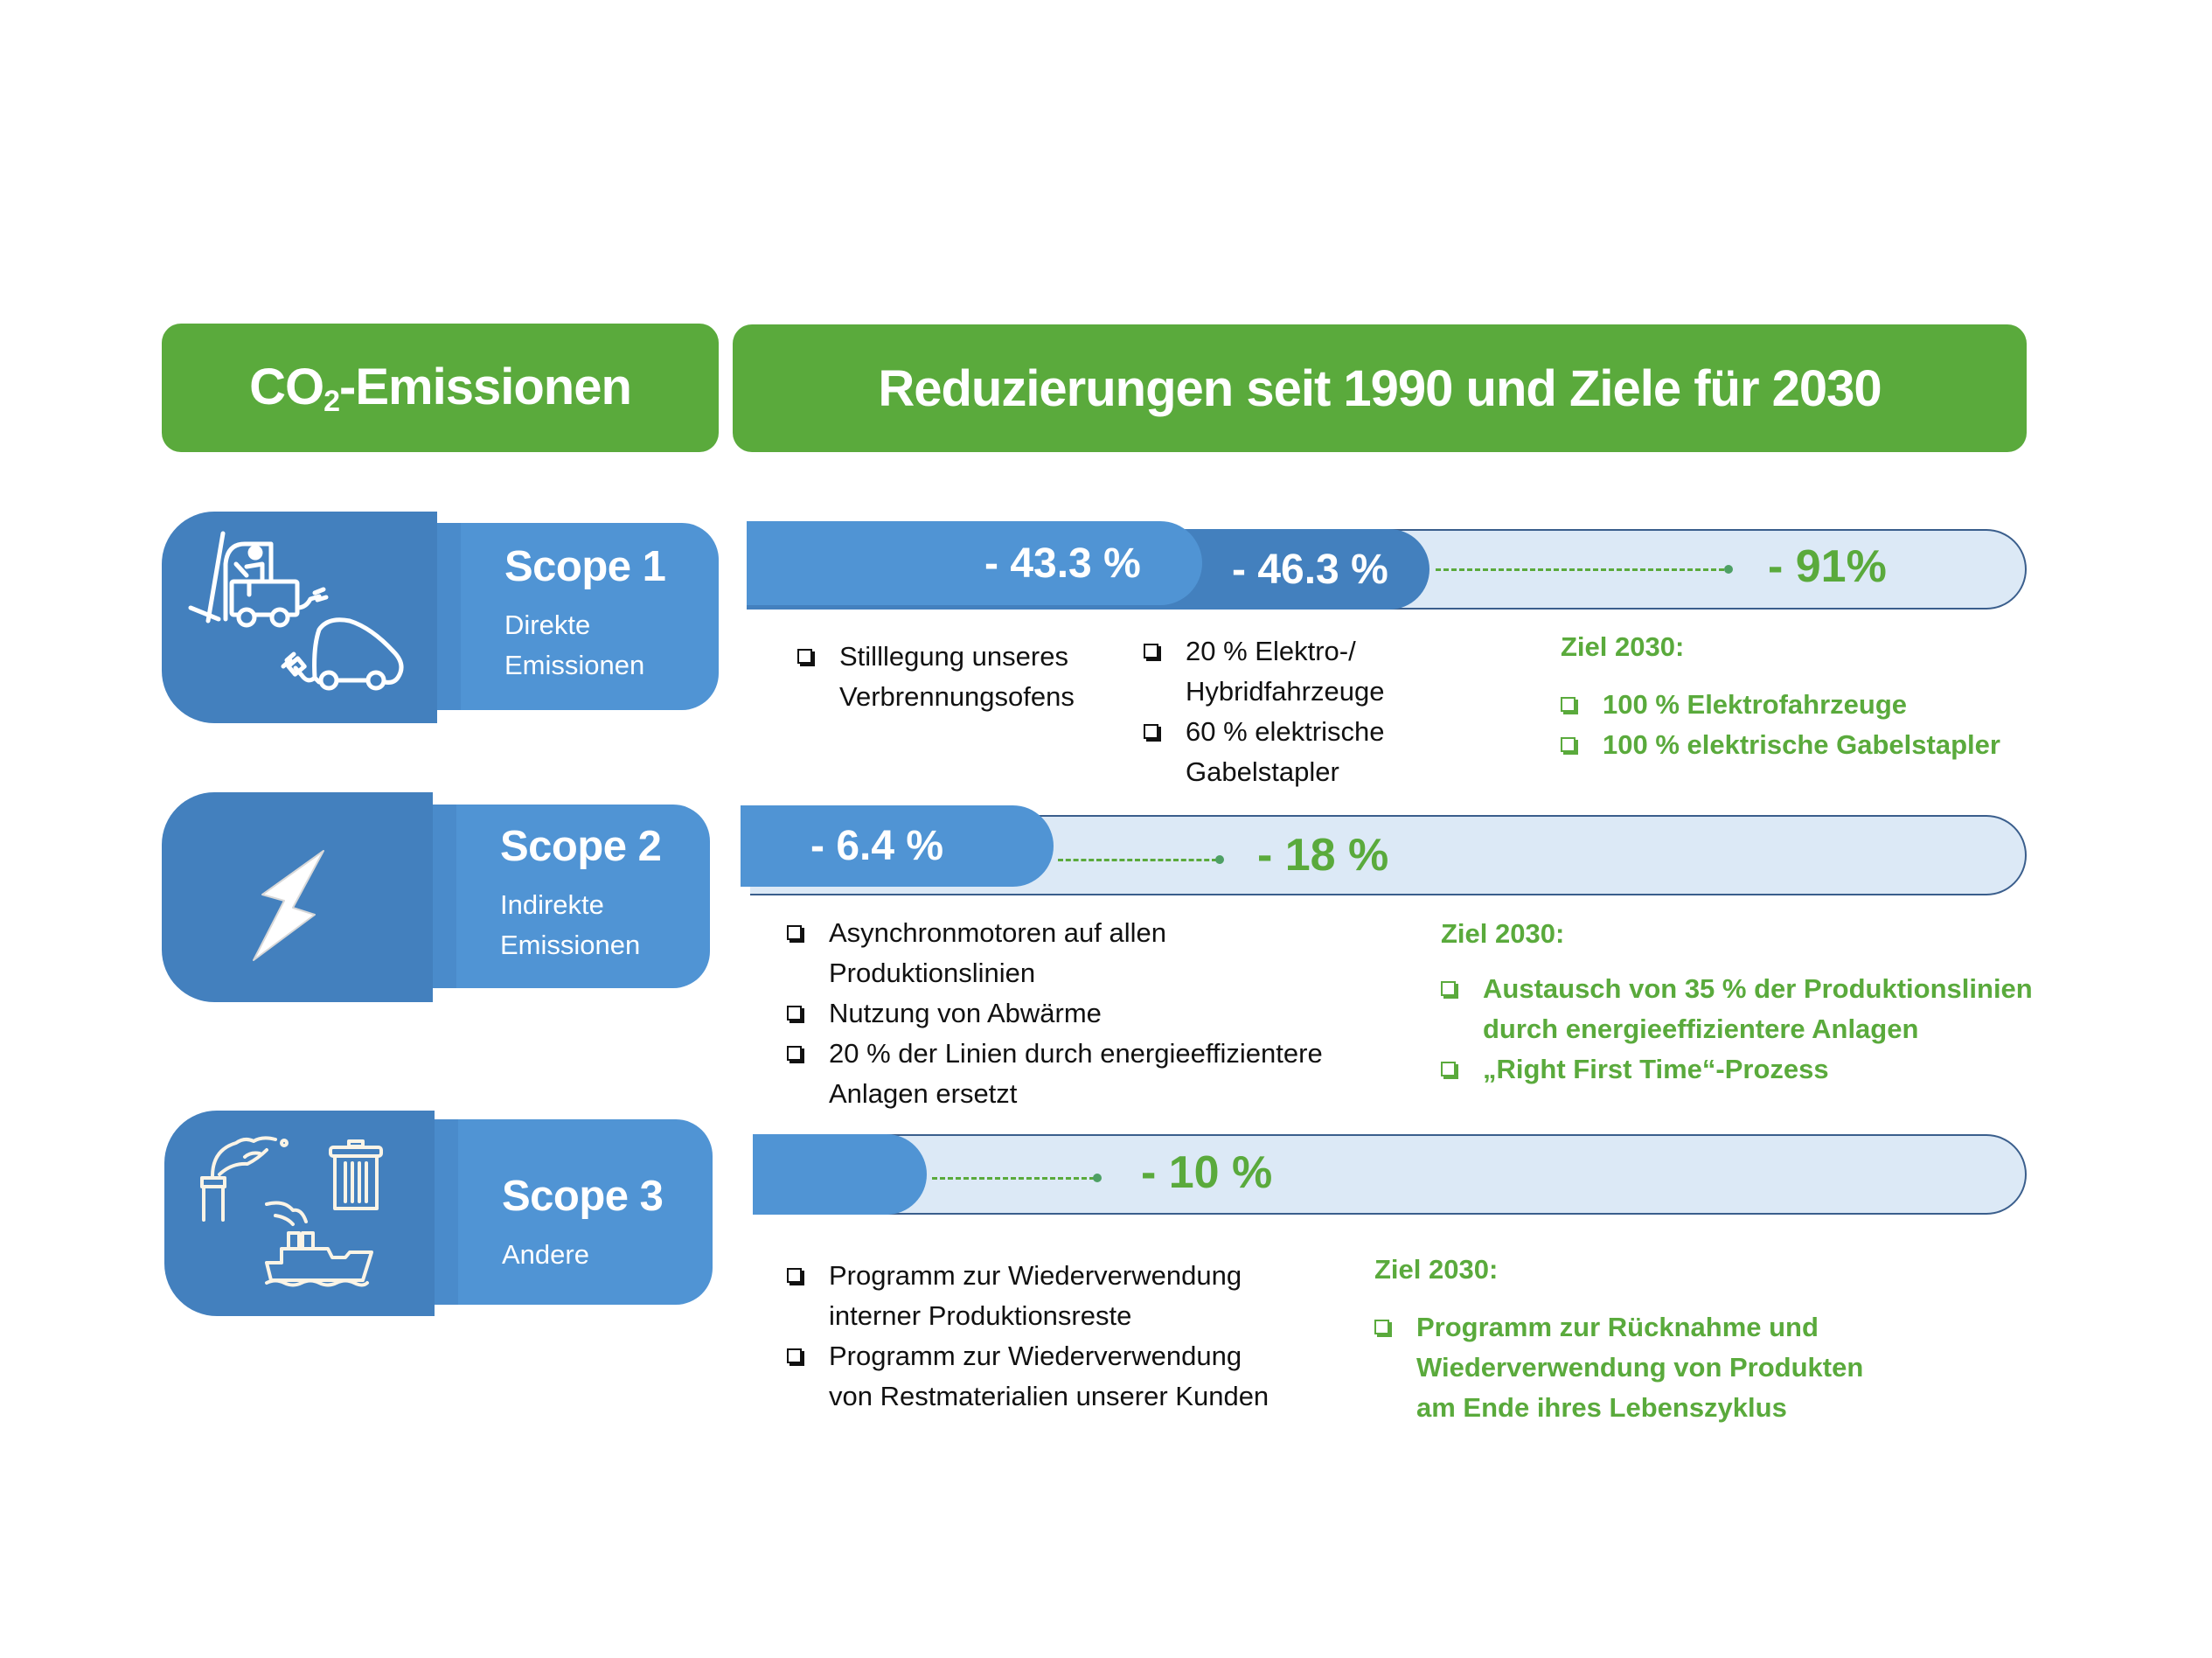 The height and width of the screenshot is (1658, 2212). Describe the element at coordinates (1390, 1174) in the screenshot. I see `scope-3-bar-track` at that location.